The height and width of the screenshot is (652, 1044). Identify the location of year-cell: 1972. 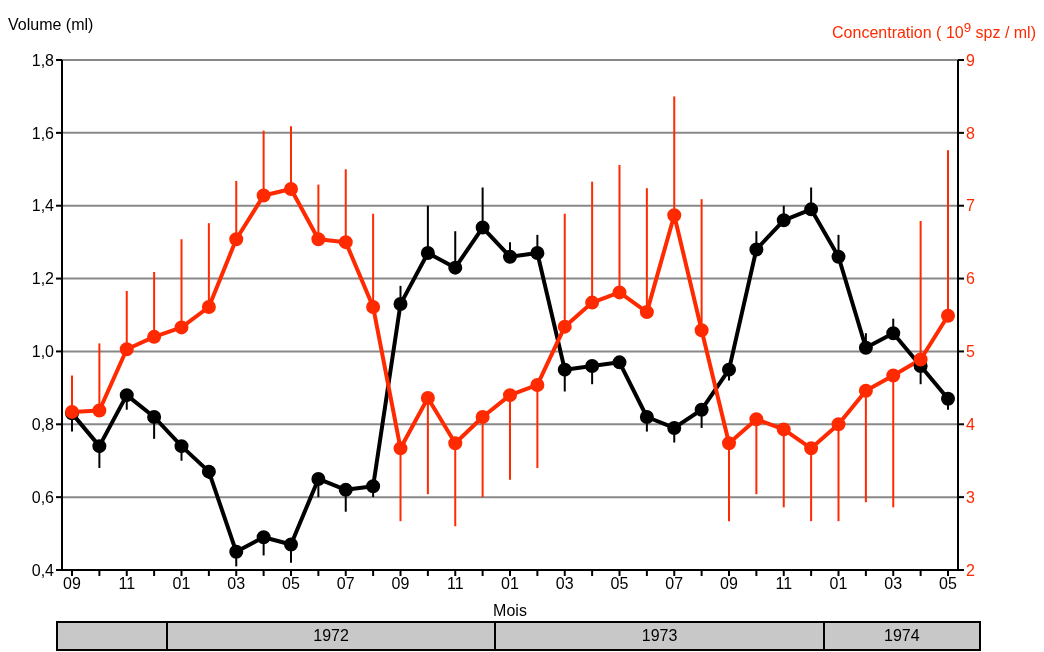
(332, 636).